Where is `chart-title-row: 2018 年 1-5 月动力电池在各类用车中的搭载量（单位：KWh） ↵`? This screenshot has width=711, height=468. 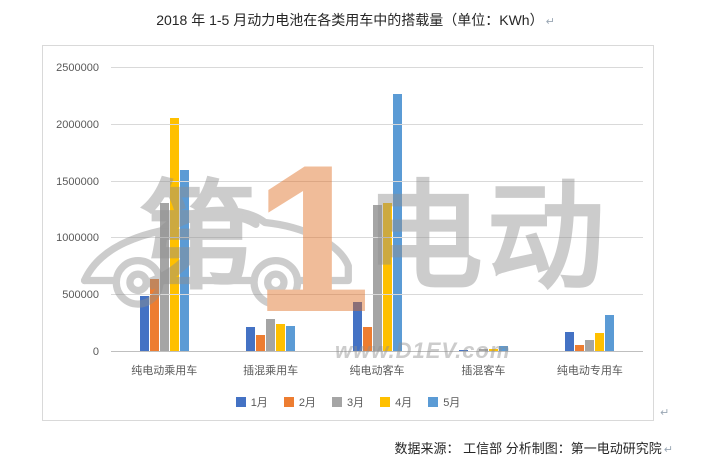 chart-title-row: 2018 年 1-5 月动力电池在各类用车中的搭载量（单位：KWh） ↵ is located at coordinates (355, 20).